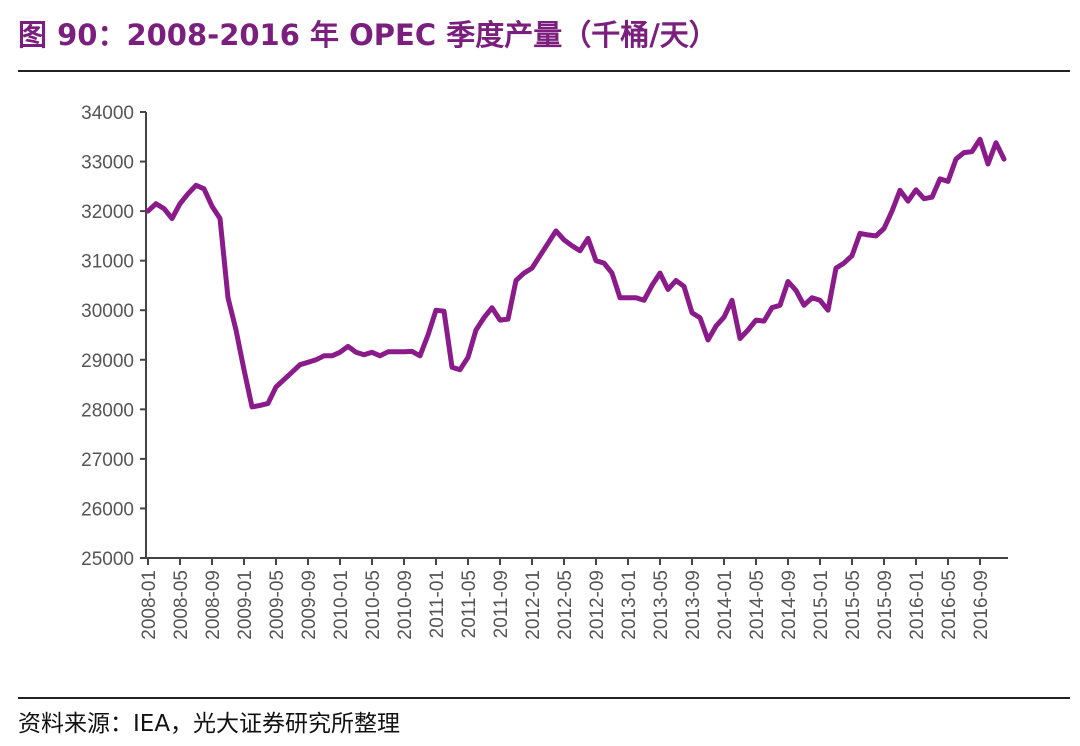  Describe the element at coordinates (565, 605) in the screenshot. I see `x-tick-label: 2012-05` at that location.